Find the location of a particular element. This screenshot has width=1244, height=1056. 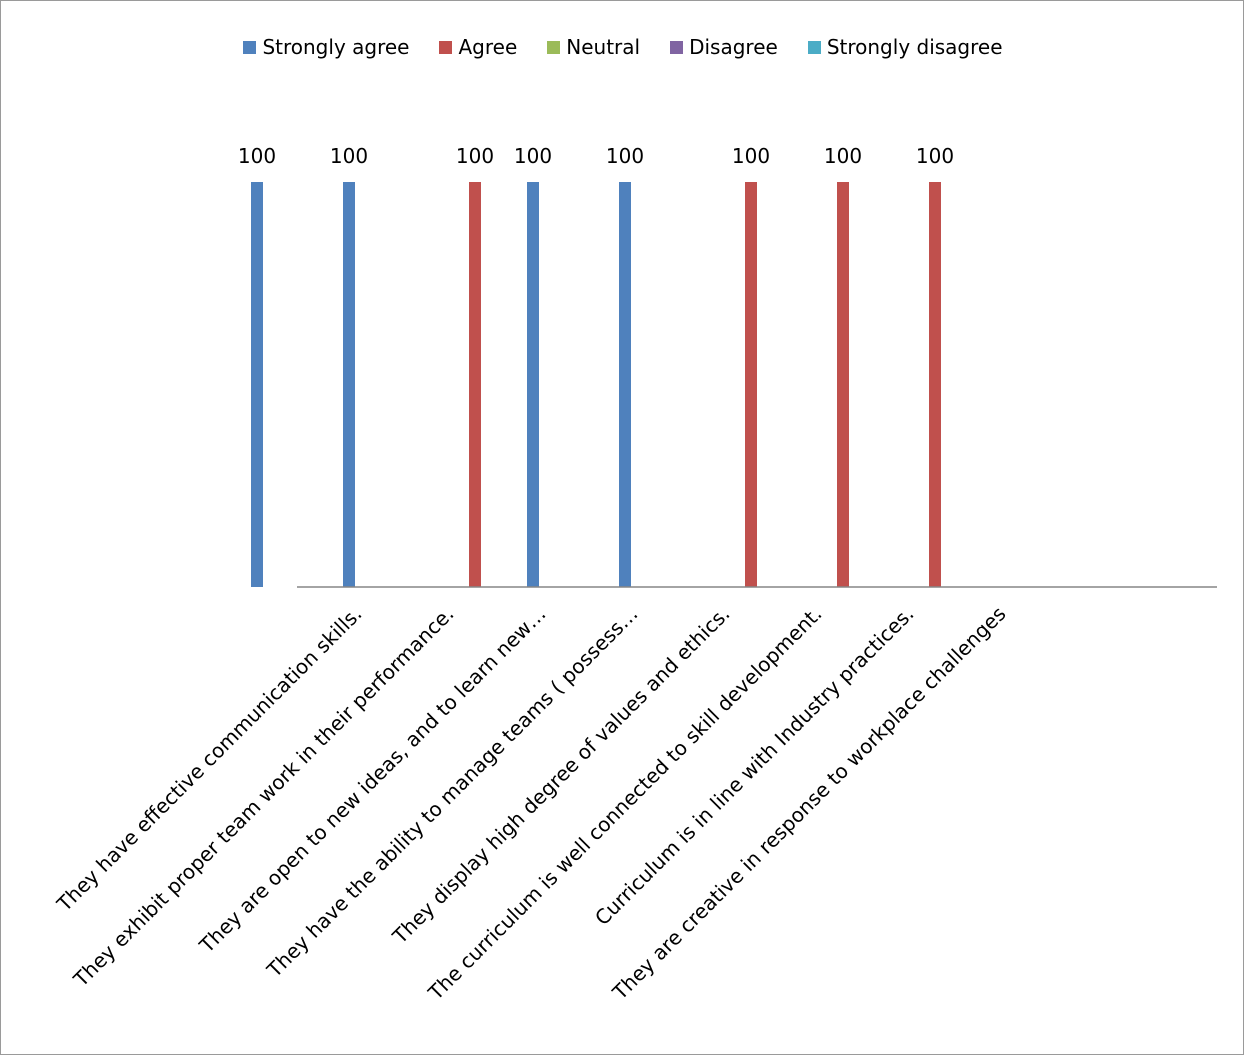

legend-item: Strongly disagree is located at coordinates (905, 47).